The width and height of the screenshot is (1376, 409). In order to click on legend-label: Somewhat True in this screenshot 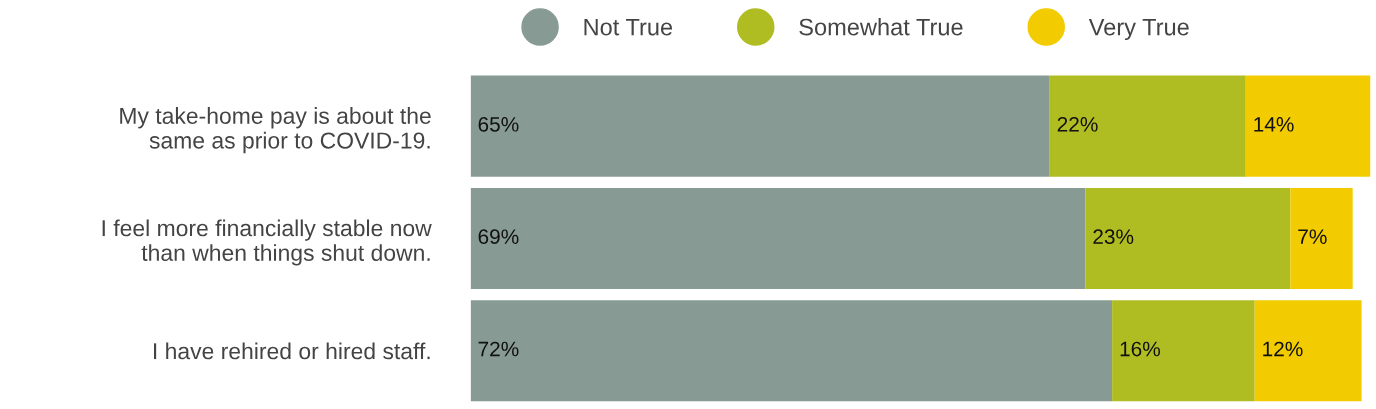, I will do `click(881, 27)`.